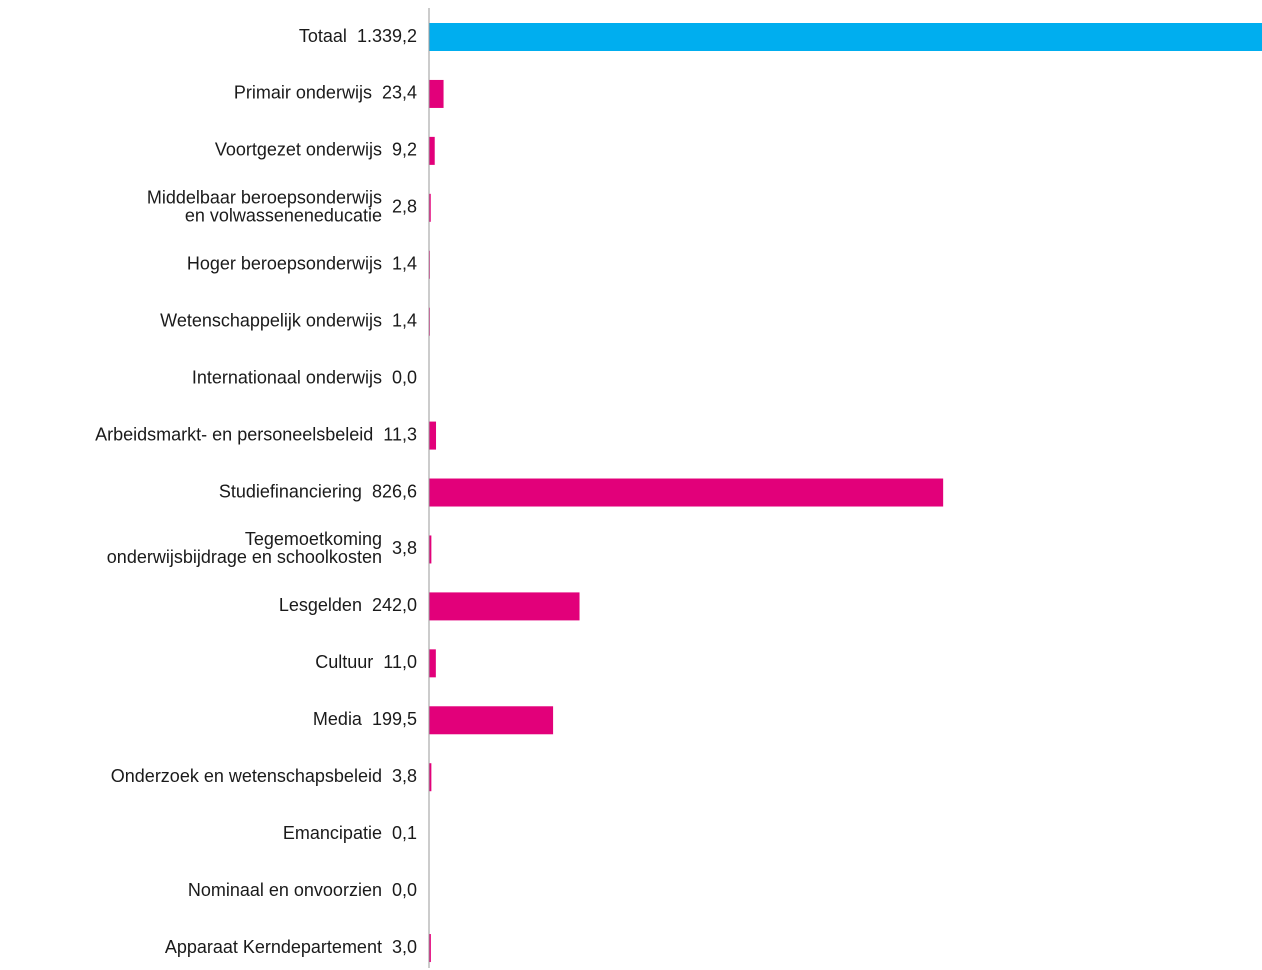 This screenshot has height=970, width=1262. Describe the element at coordinates (234, 434) in the screenshot. I see `category-label: Arbeidsmarkt- en personeelsbeleid` at that location.